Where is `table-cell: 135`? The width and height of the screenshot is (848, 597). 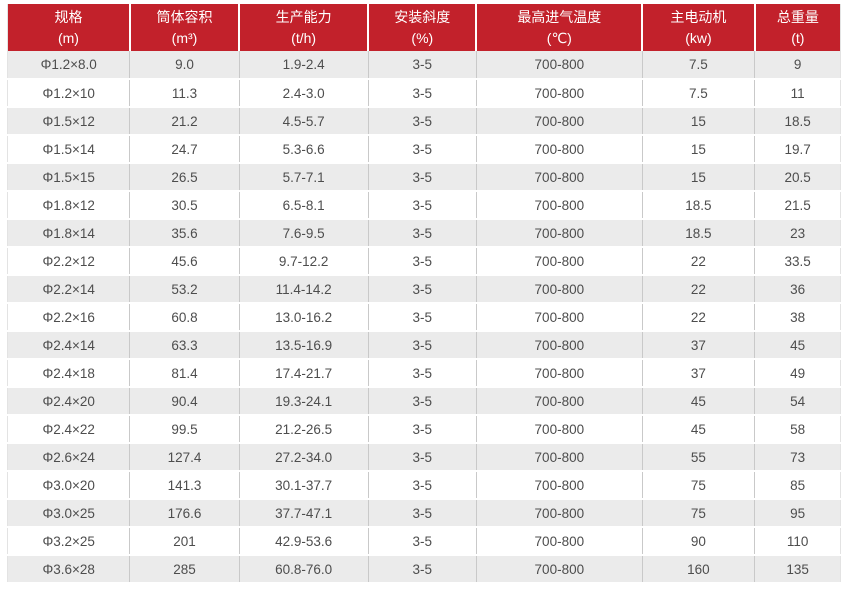 table-cell: 135 is located at coordinates (797, 569).